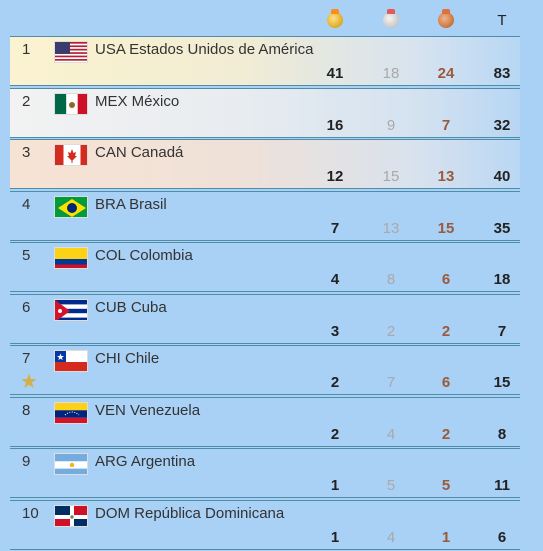  I want to click on country-name: CAN Canadá, so click(139, 152).